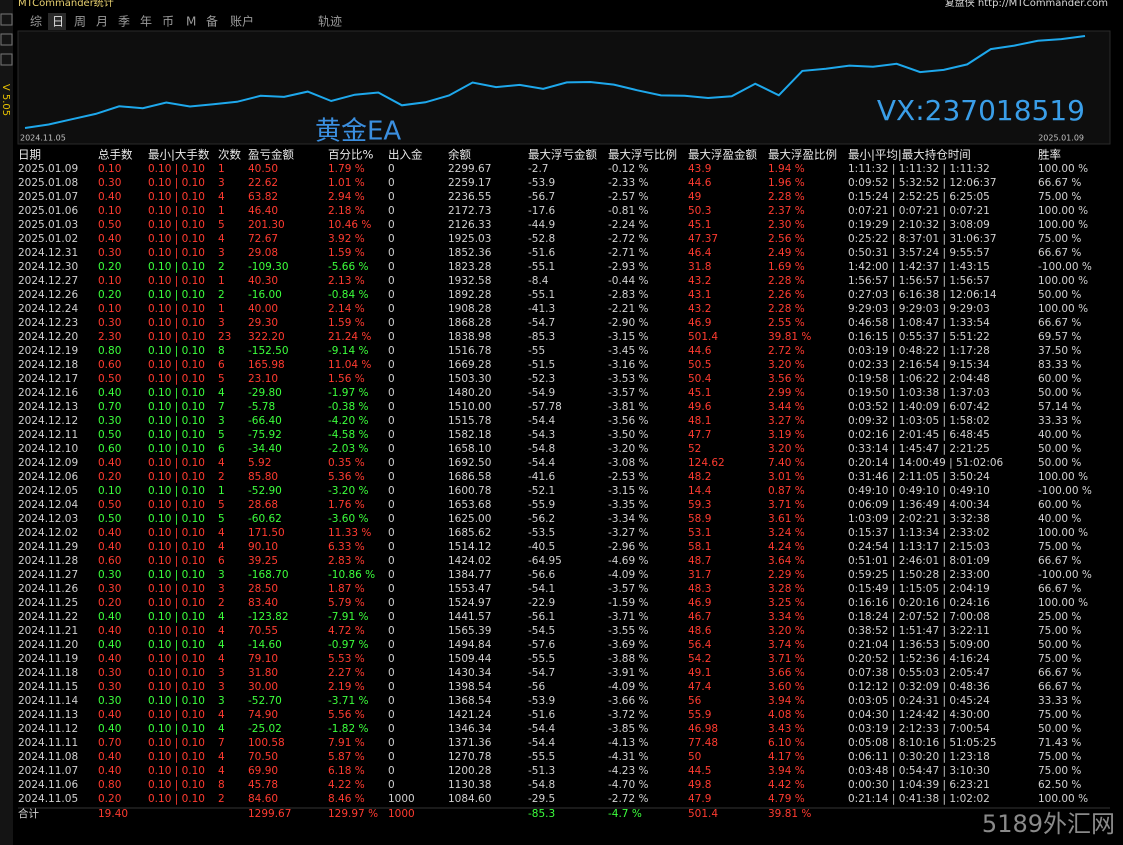 Image resolution: width=1123 pixels, height=845 pixels. Describe the element at coordinates (48, 169) in the screenshot. I see `table-cell: 2025.01.09` at that location.